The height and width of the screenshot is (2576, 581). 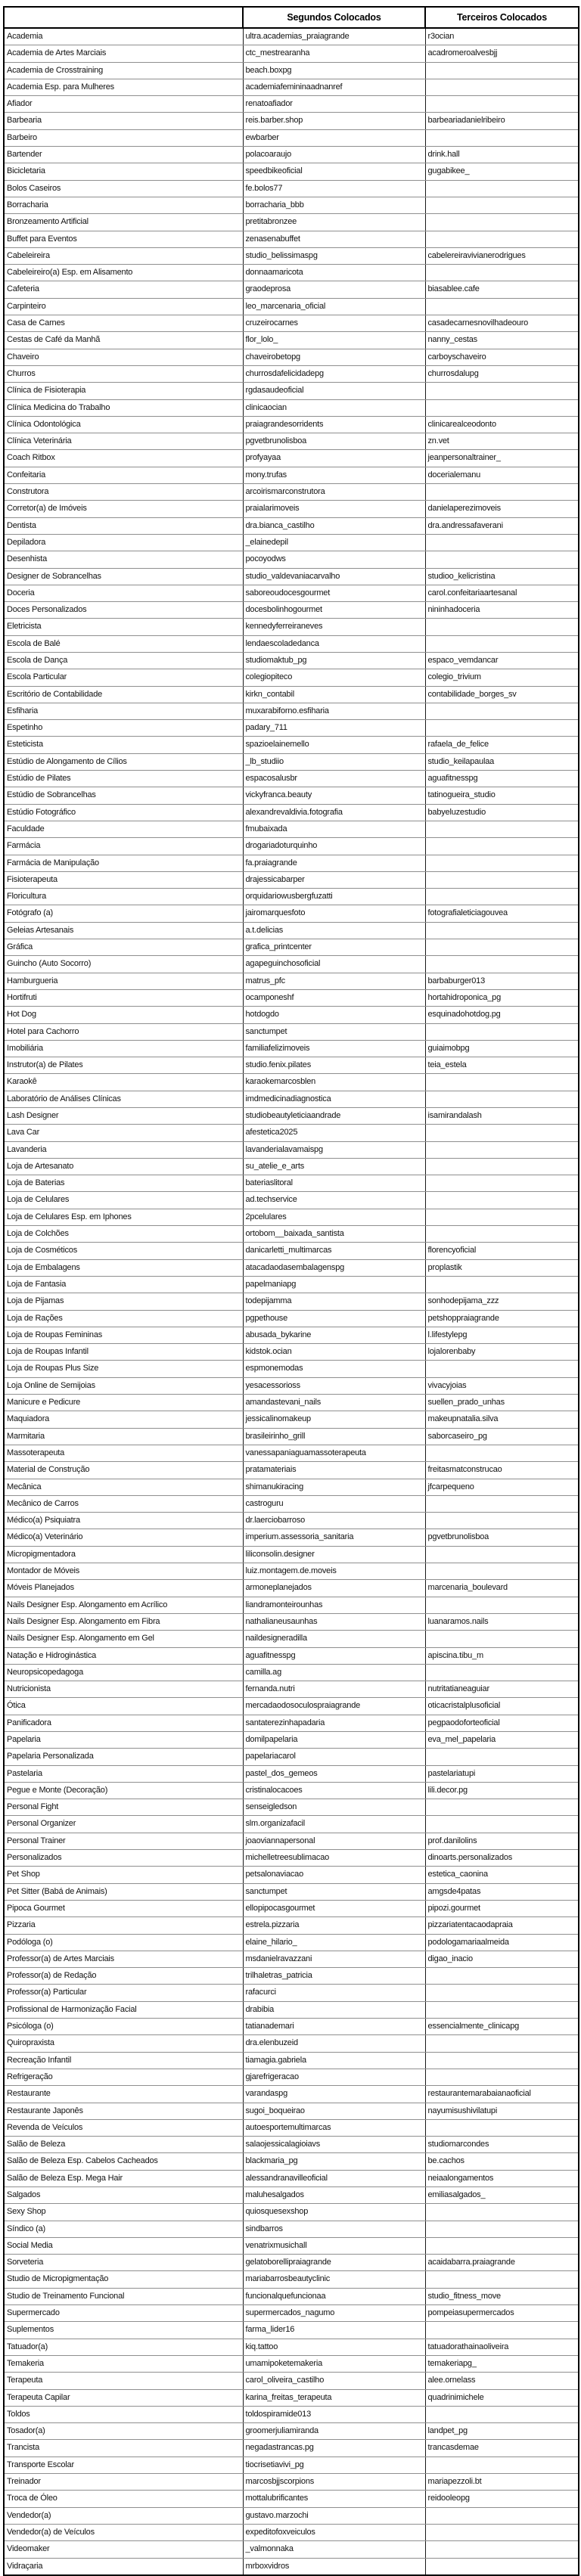 What do you see at coordinates (502, 576) in the screenshot?
I see `third-place-cell: studioo_kelicristina` at bounding box center [502, 576].